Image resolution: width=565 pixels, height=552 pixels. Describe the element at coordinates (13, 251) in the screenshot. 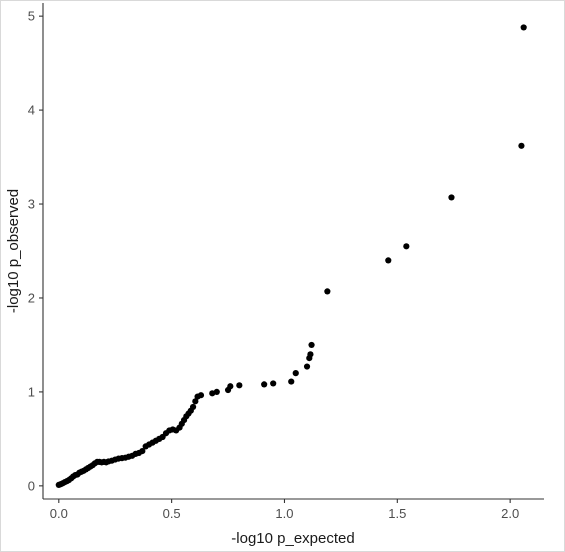

I see `y-axis-title: -log10 p_observed` at that location.